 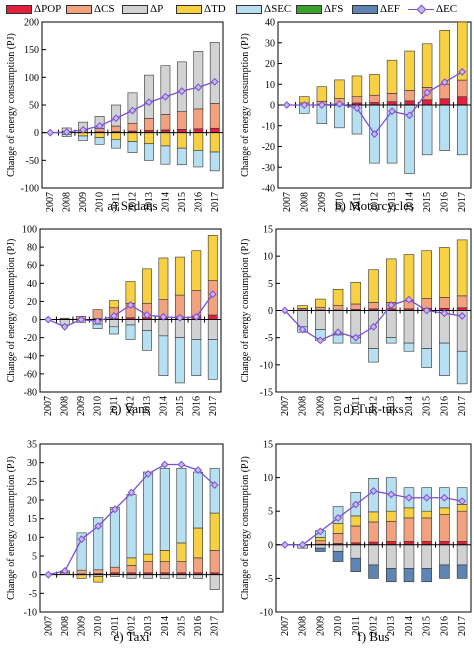 I want to click on y-tick-label: -15, so click(x=266, y=393).